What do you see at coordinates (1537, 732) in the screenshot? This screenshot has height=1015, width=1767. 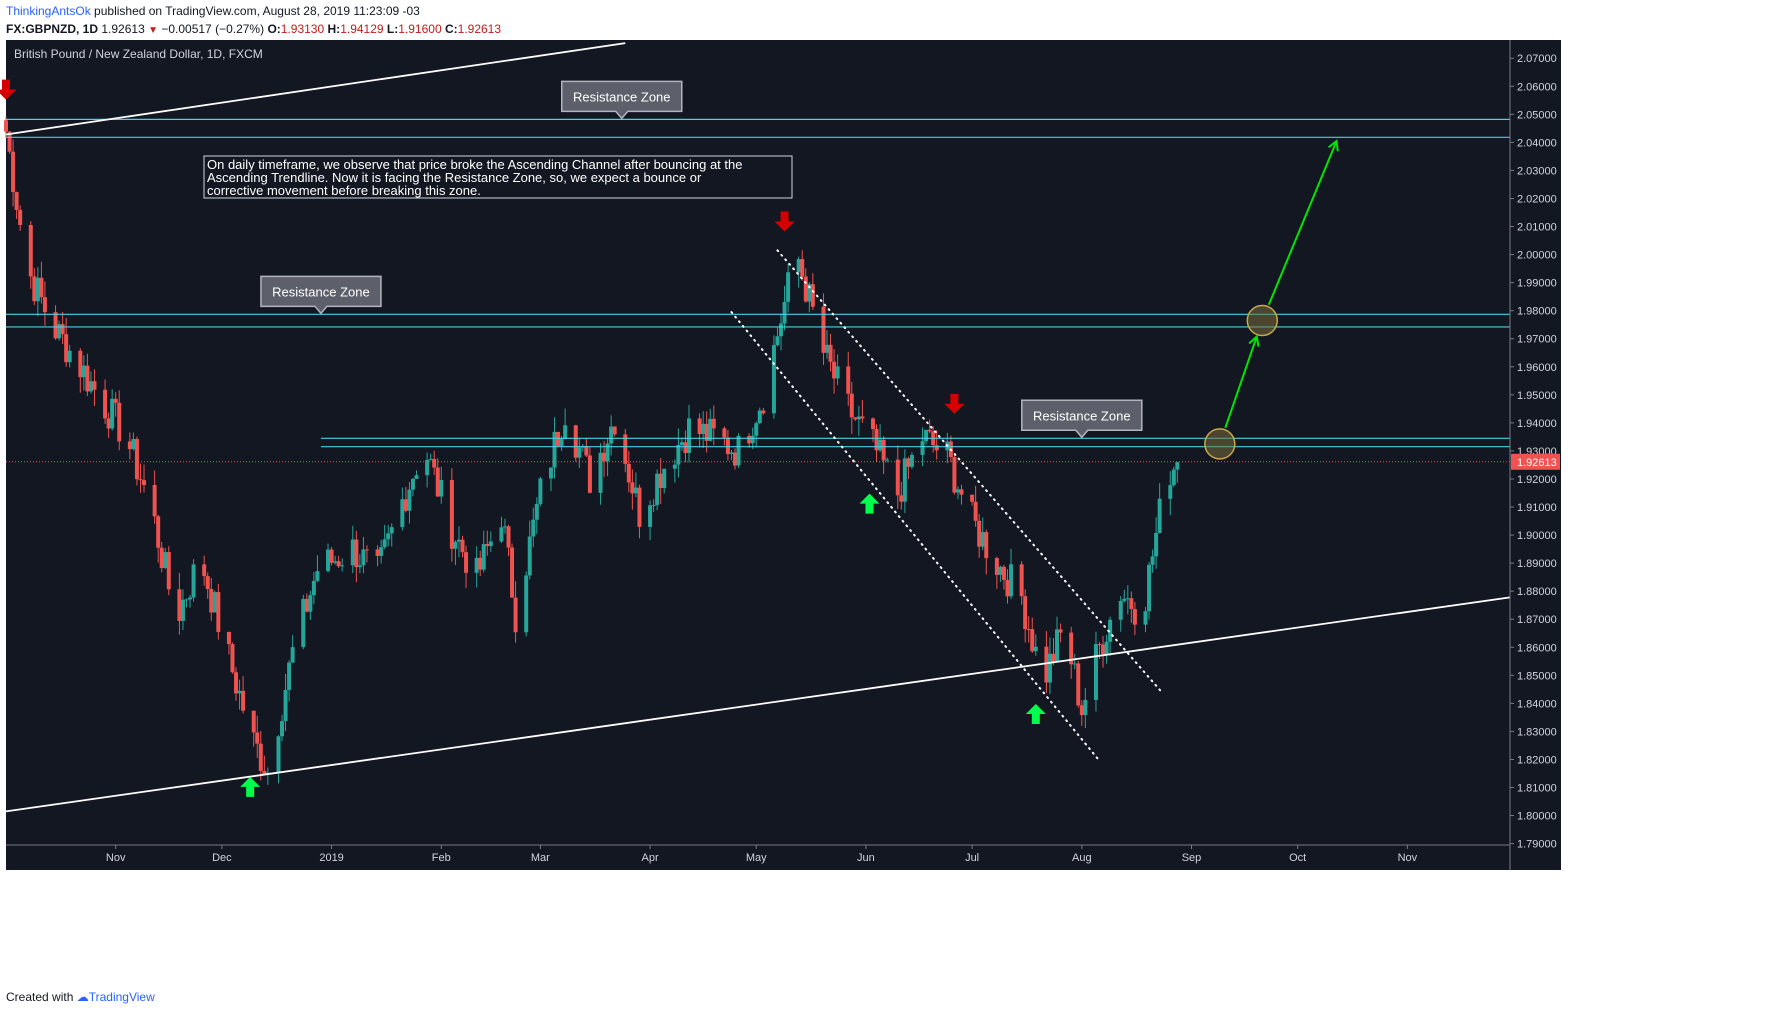 I see `price-tick-label: 1.83000` at bounding box center [1537, 732].